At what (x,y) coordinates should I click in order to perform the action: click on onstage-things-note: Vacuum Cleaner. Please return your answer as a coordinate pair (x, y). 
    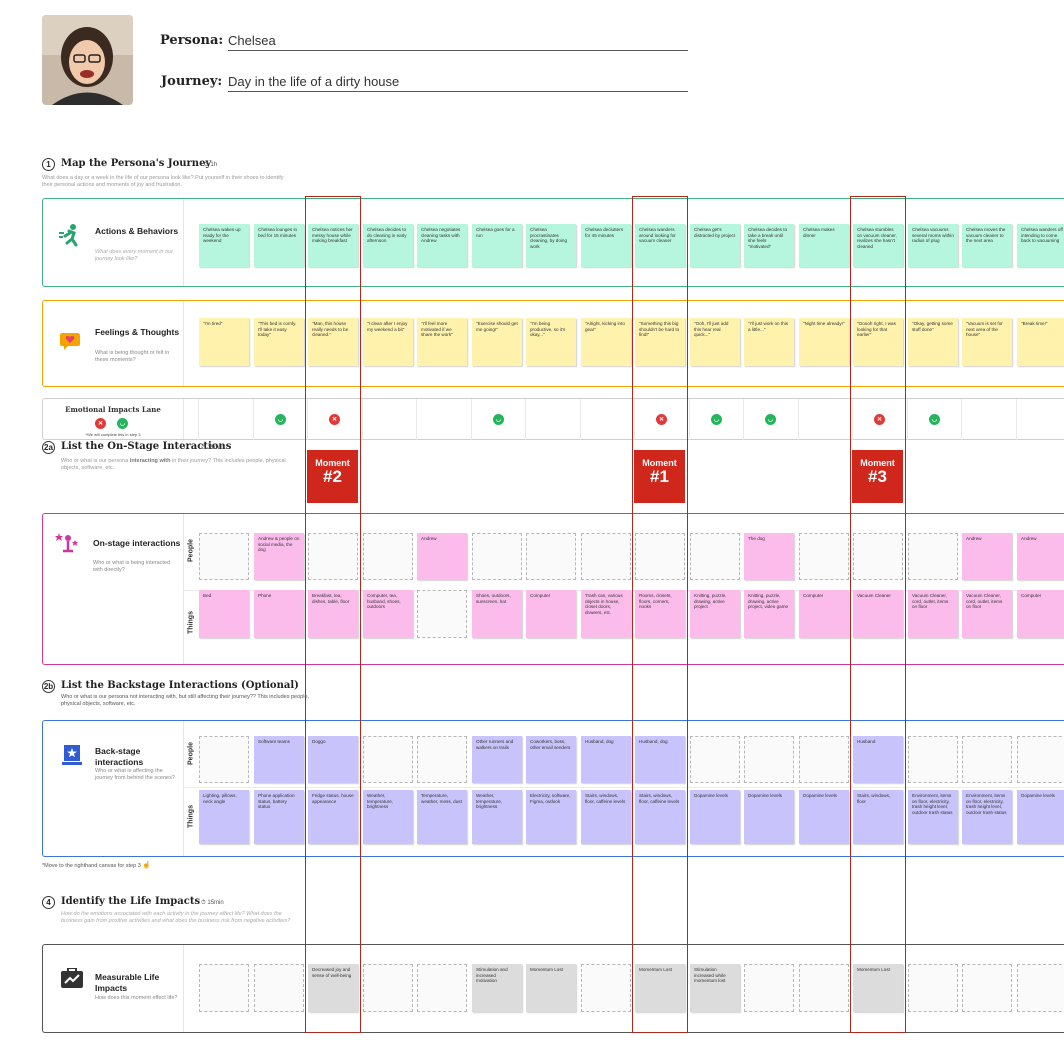
    Looking at the image, I should click on (878, 614).